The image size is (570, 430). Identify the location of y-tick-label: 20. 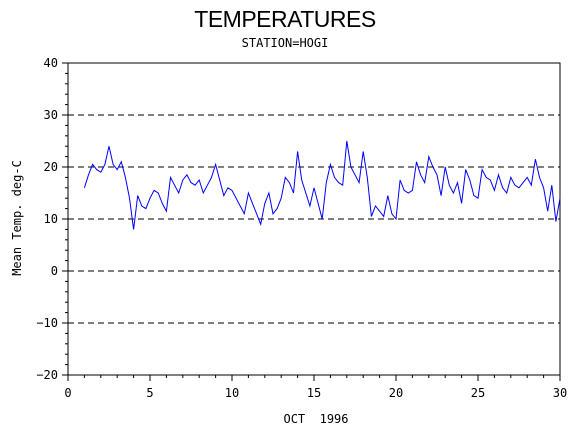
(51, 167).